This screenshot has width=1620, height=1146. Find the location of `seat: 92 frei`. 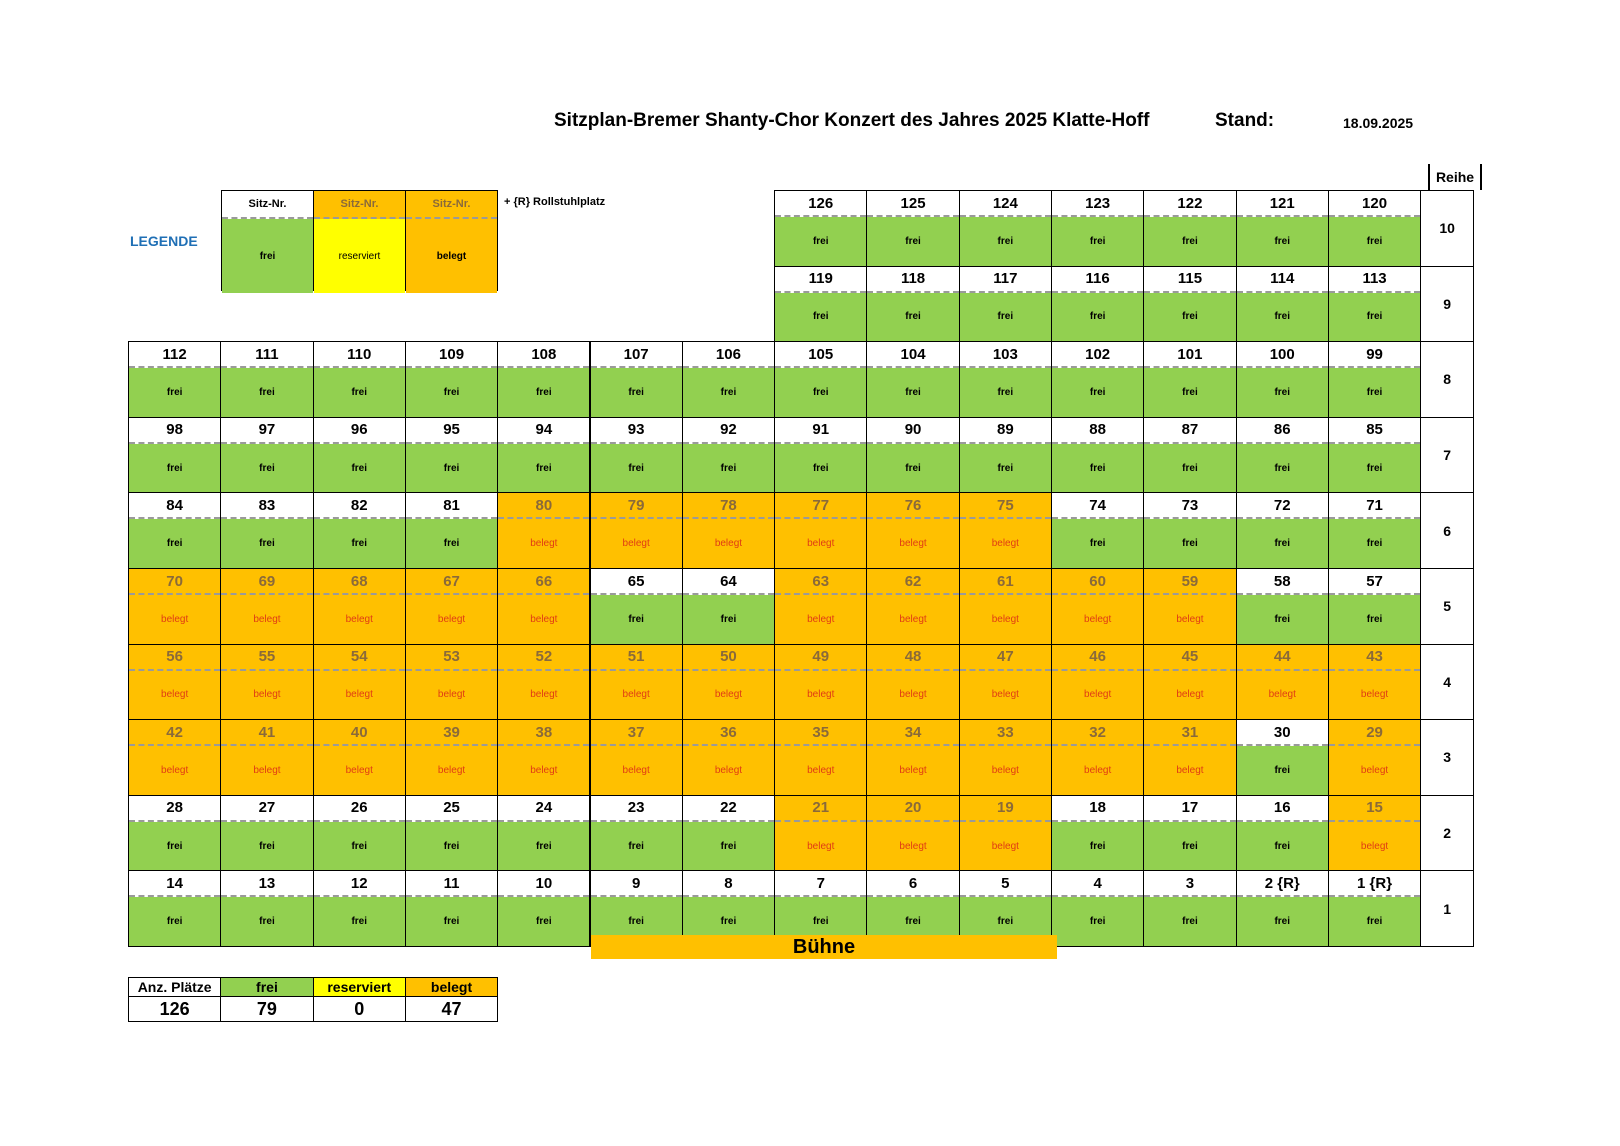

seat: 92 frei is located at coordinates (728, 455).